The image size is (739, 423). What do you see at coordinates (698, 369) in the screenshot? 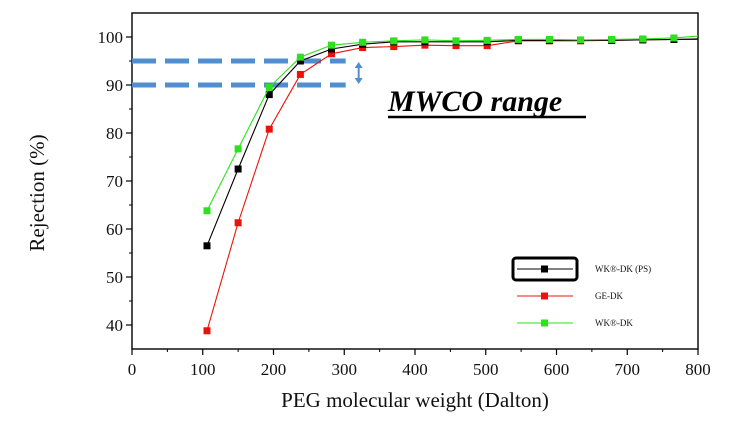
I see `x-tick-label: 800` at bounding box center [698, 369].